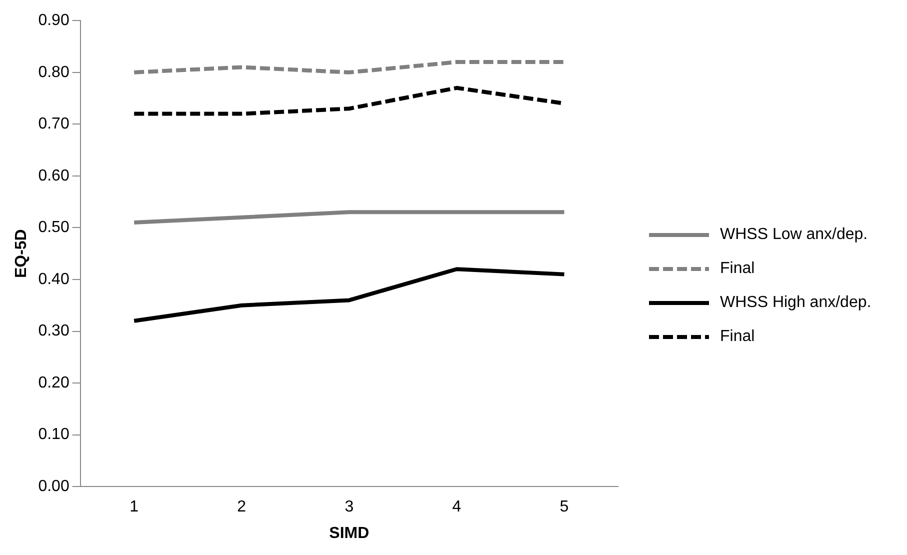 The height and width of the screenshot is (555, 907). I want to click on y-tick-label: 0.20, so click(54, 383).